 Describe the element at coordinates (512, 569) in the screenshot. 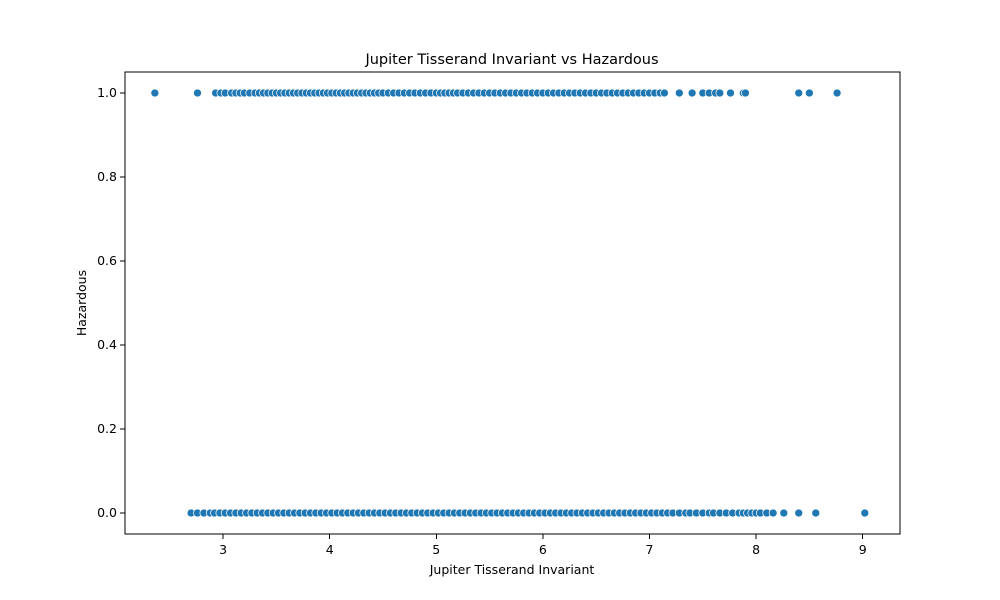

I see `x-axis-label: Jupiter Tisserand Invariant` at that location.